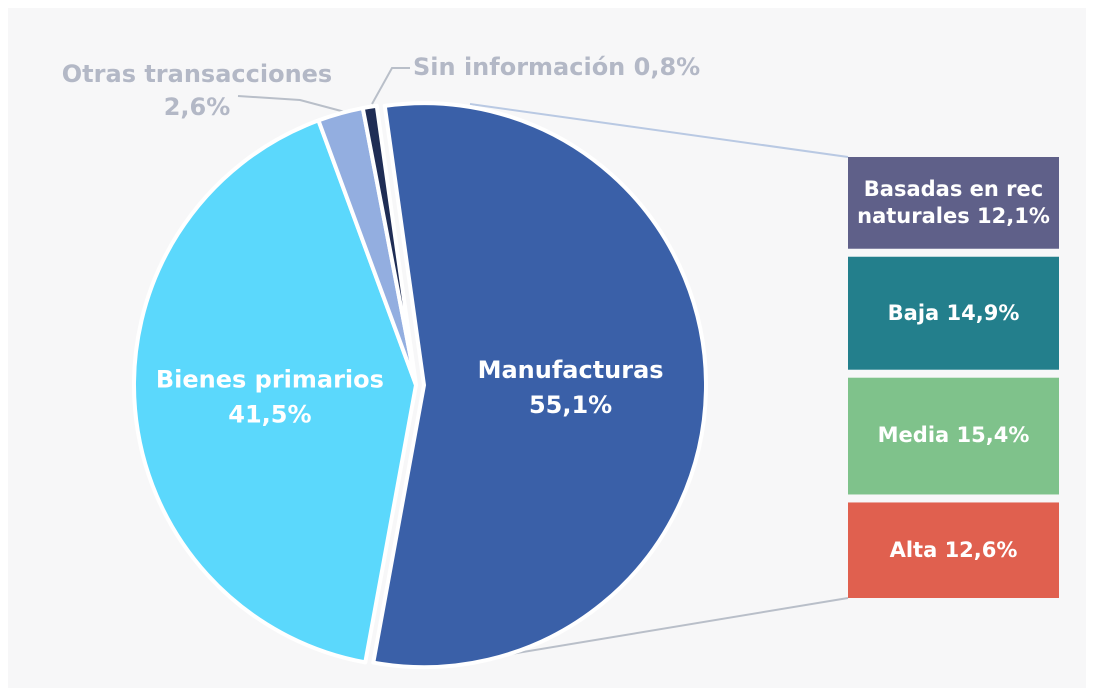 The width and height of the screenshot is (1094, 696). I want to click on bar-label-text: Alta 12,6%, so click(954, 550).